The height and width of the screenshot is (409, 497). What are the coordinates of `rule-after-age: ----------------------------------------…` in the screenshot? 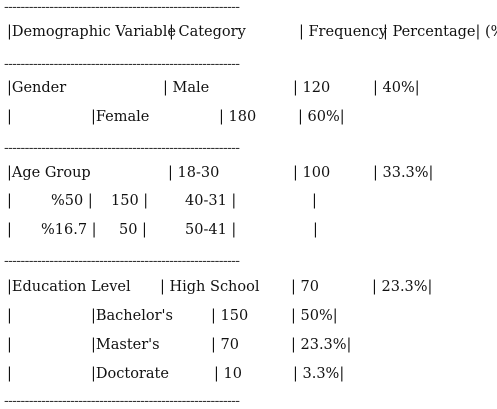 It's located at (122, 261).